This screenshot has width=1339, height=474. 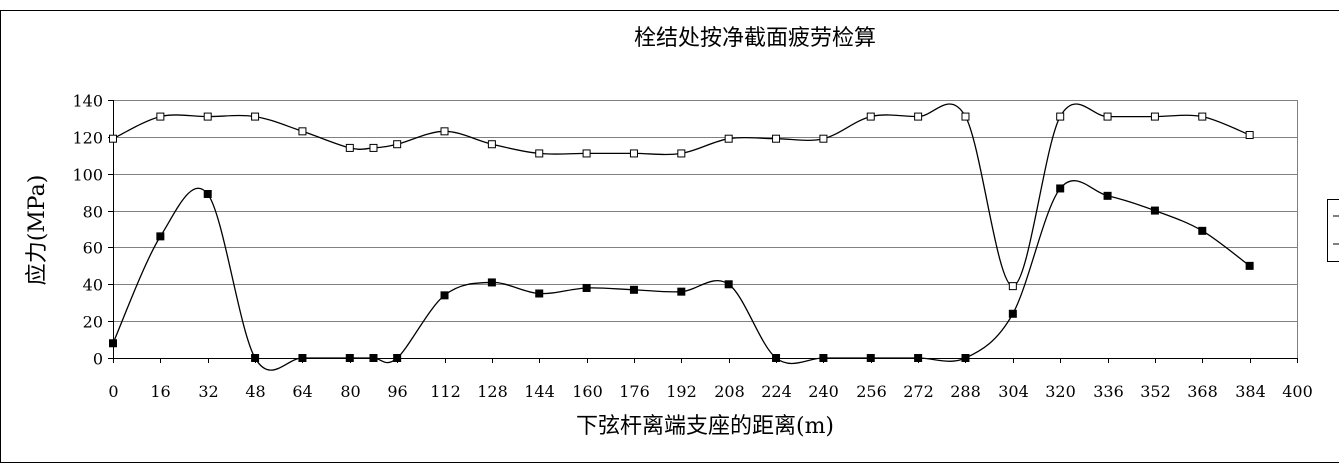 I want to click on x-tick-label: 288, so click(x=965, y=391).